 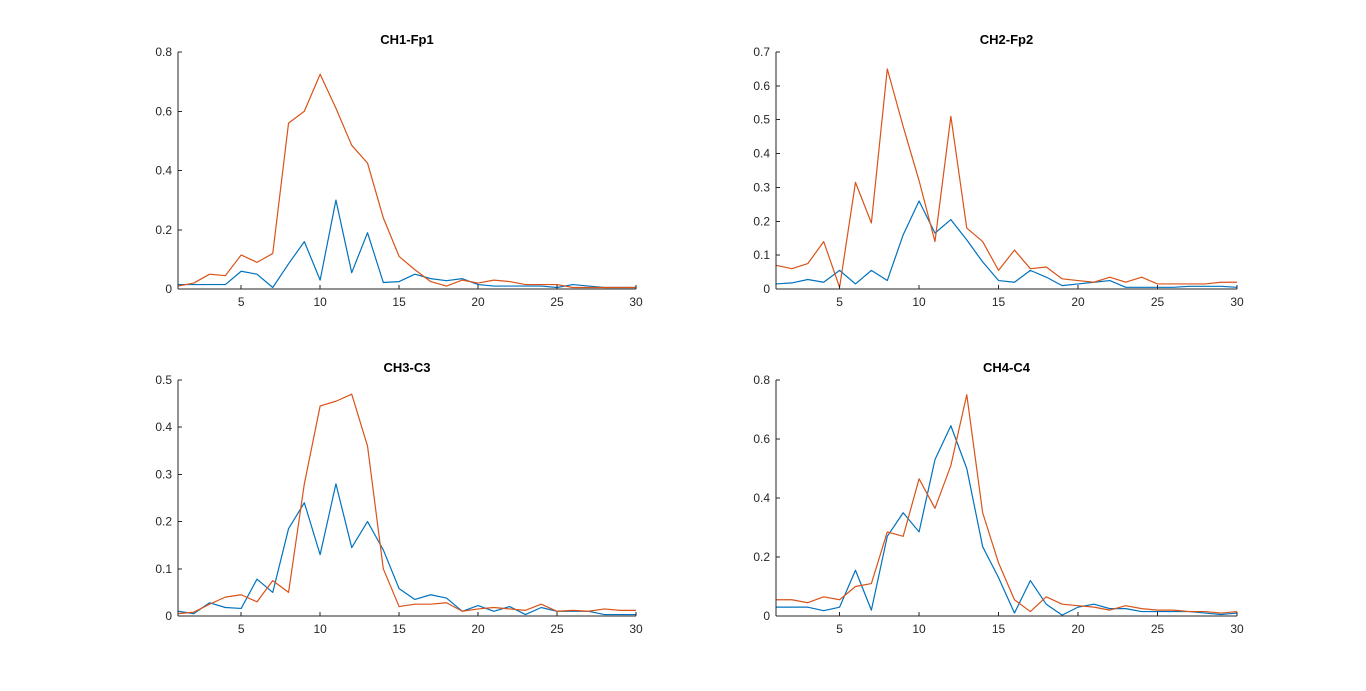 I want to click on y-tick-label: 0.7, so click(x=761, y=52).